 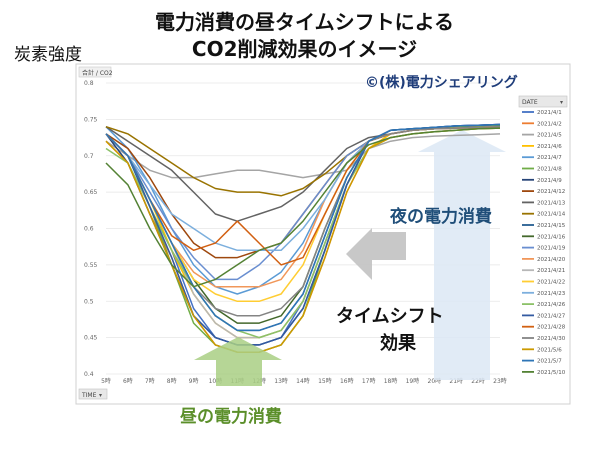 What do you see at coordinates (530, 102) in the screenshot?
I see `legend-title: DATE` at bounding box center [530, 102].